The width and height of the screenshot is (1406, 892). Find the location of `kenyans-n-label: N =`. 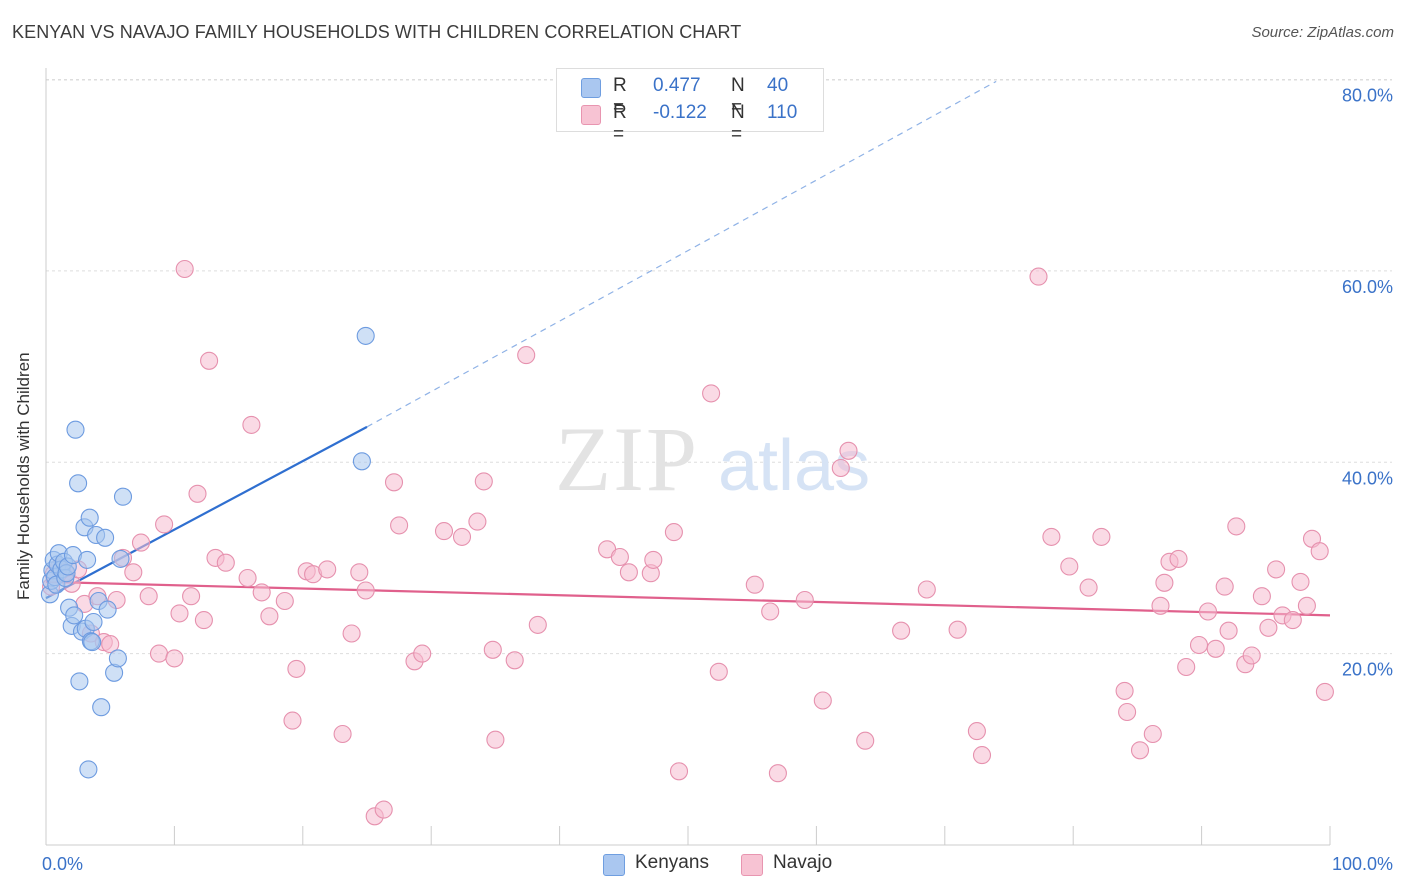

kenyans-n-label: N = is located at coordinates (738, 96).